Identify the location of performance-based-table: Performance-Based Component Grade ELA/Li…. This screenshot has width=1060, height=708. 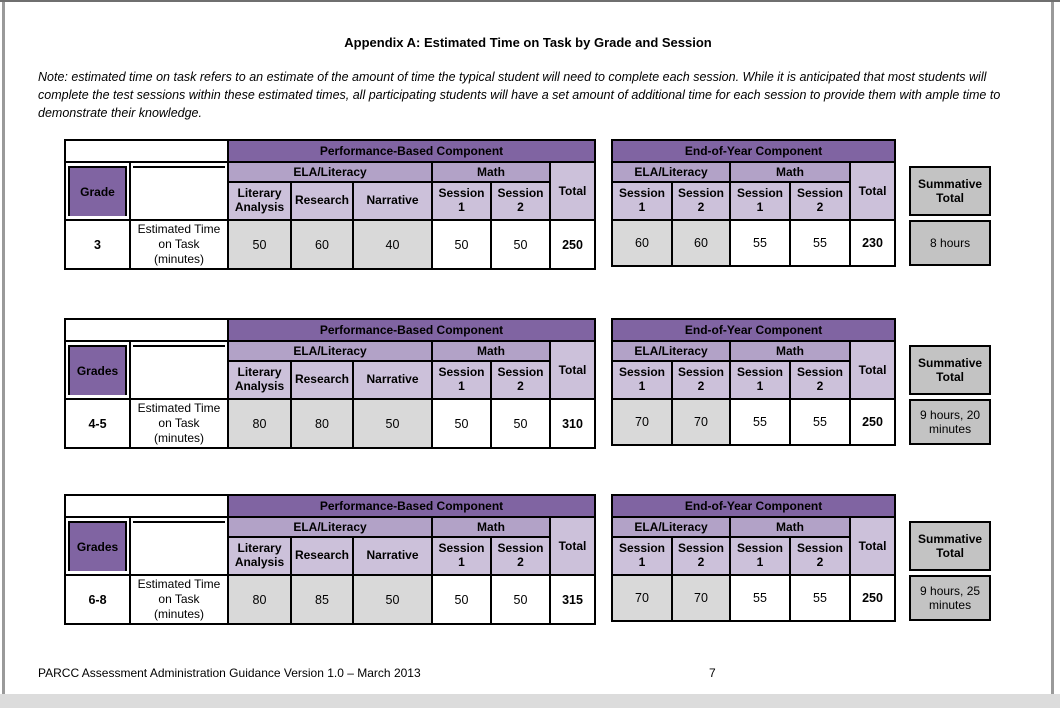
(330, 205).